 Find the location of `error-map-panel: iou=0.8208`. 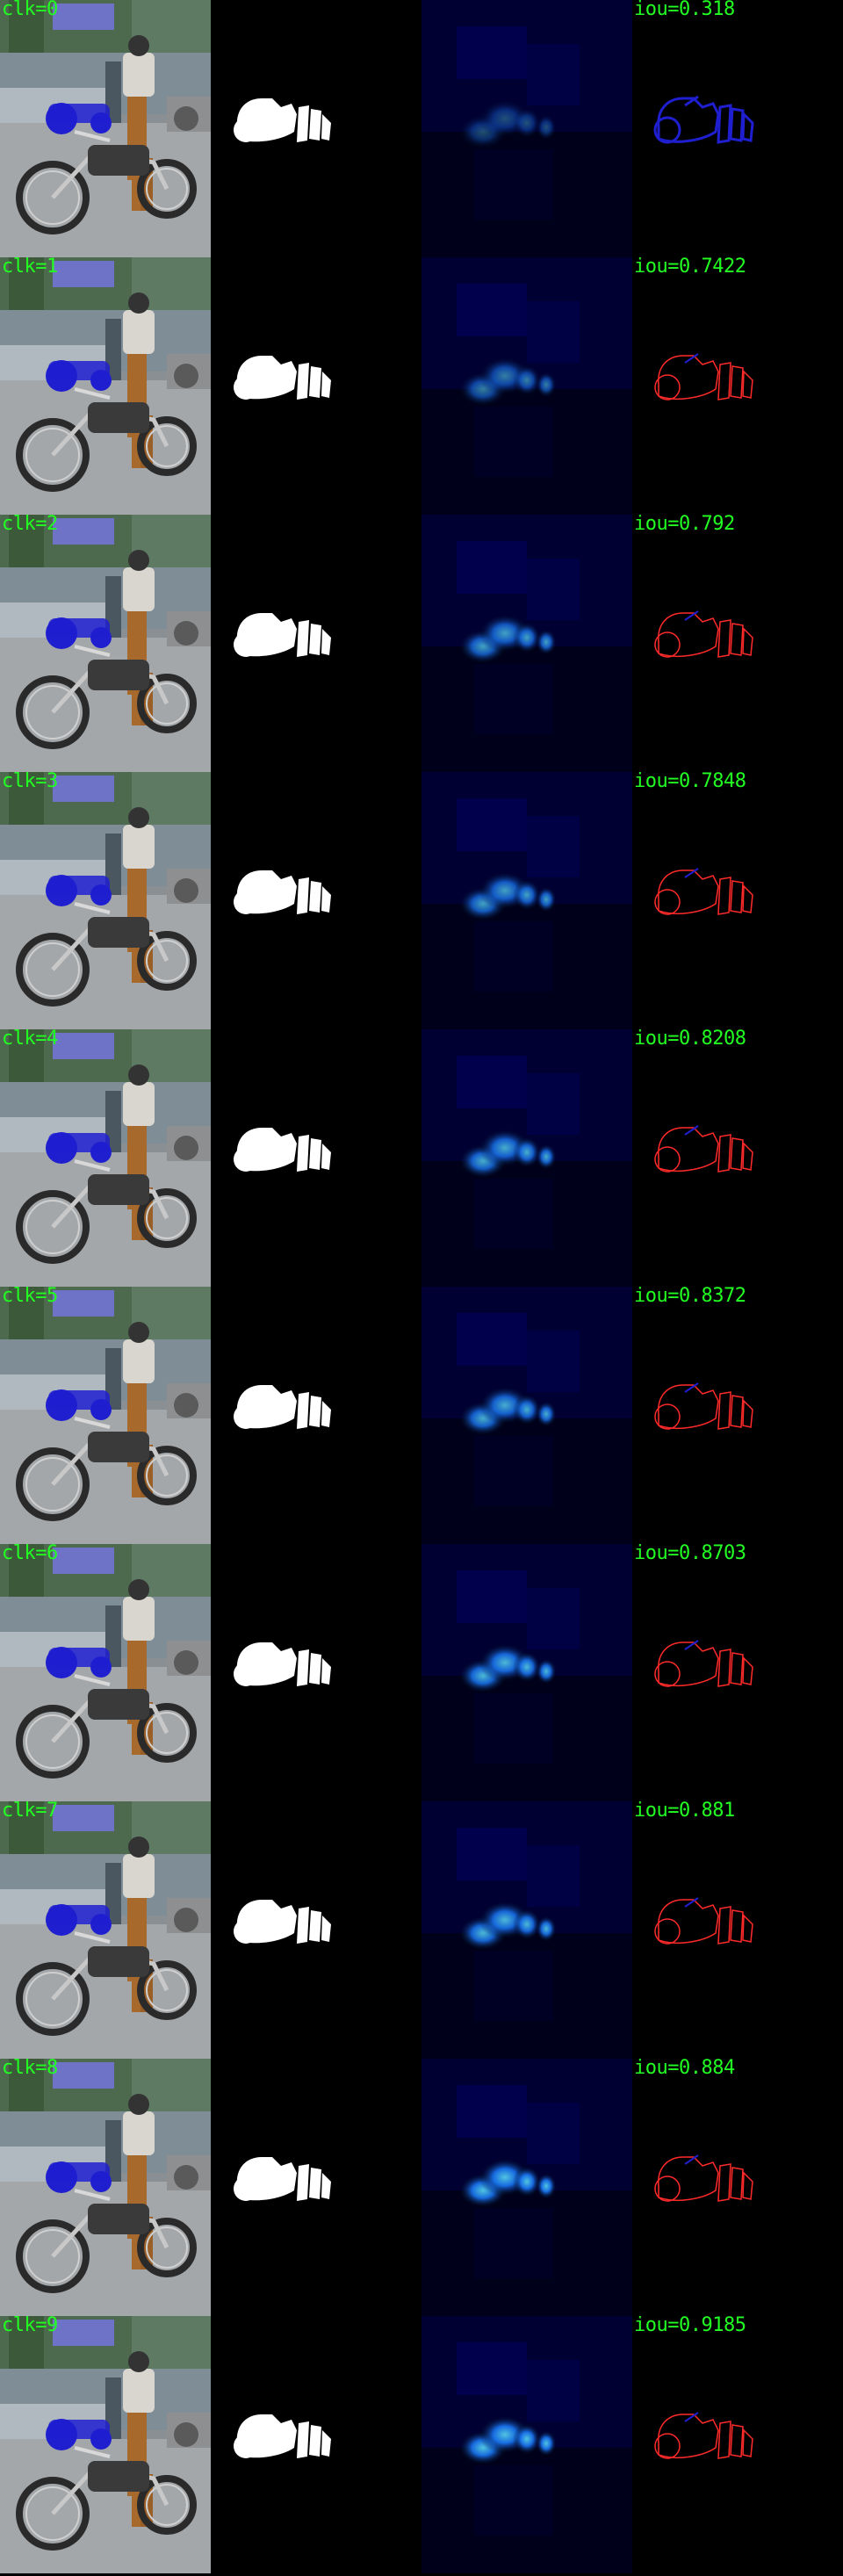

error-map-panel: iou=0.8208 is located at coordinates (738, 1158).